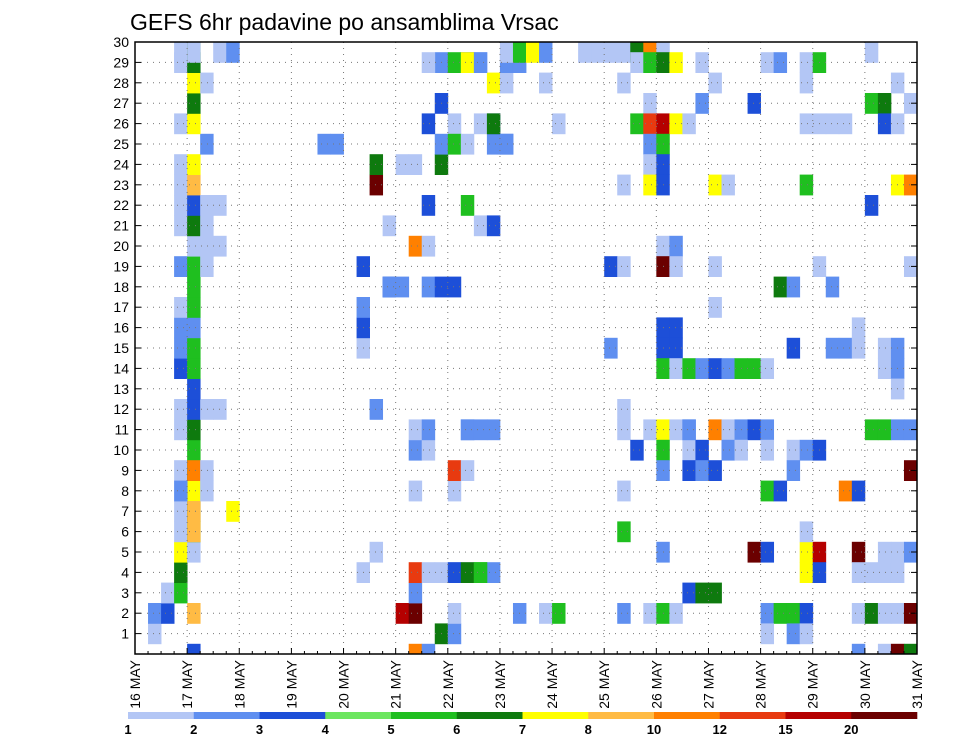 This screenshot has height=742, width=960. What do you see at coordinates (121, 42) in the screenshot?
I see `y-tick-label: 30` at bounding box center [121, 42].